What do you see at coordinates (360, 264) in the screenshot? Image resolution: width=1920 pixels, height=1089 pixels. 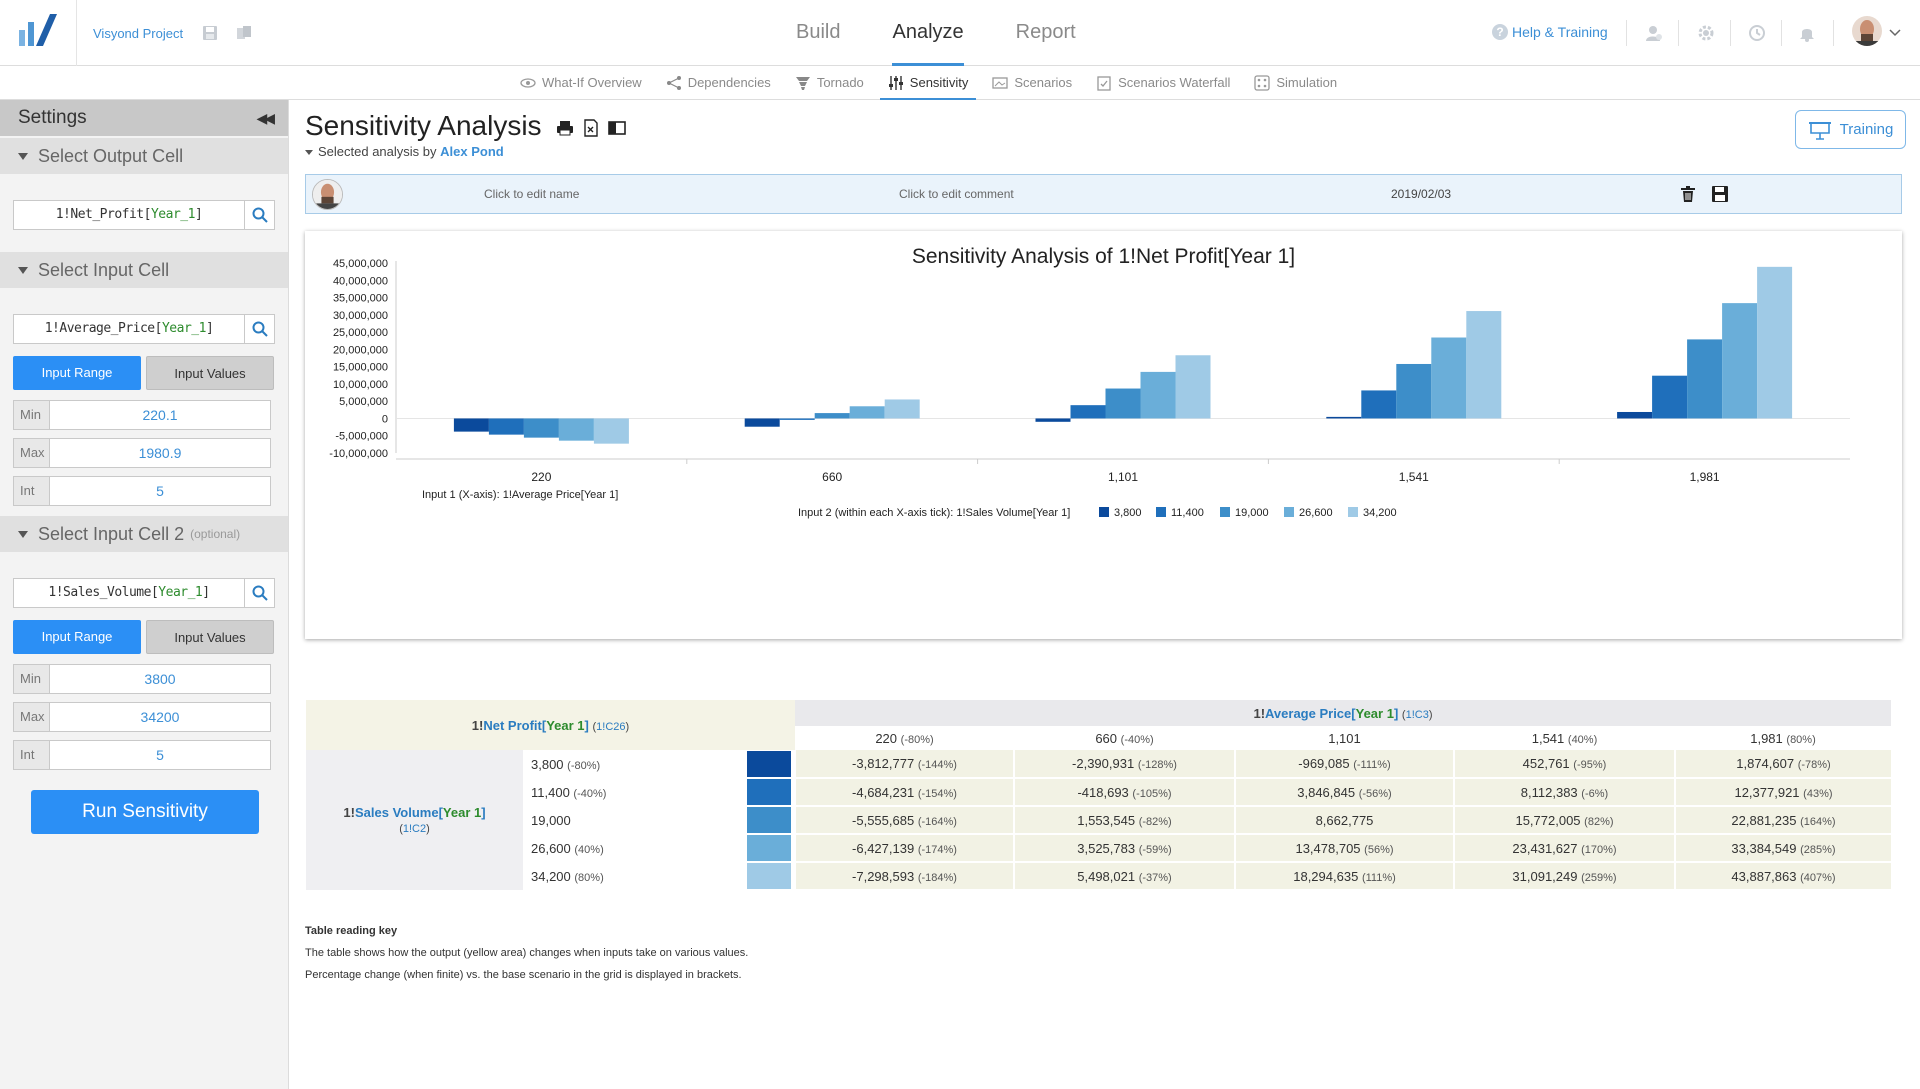 I see `y-tick-label: 45,000,000` at bounding box center [360, 264].